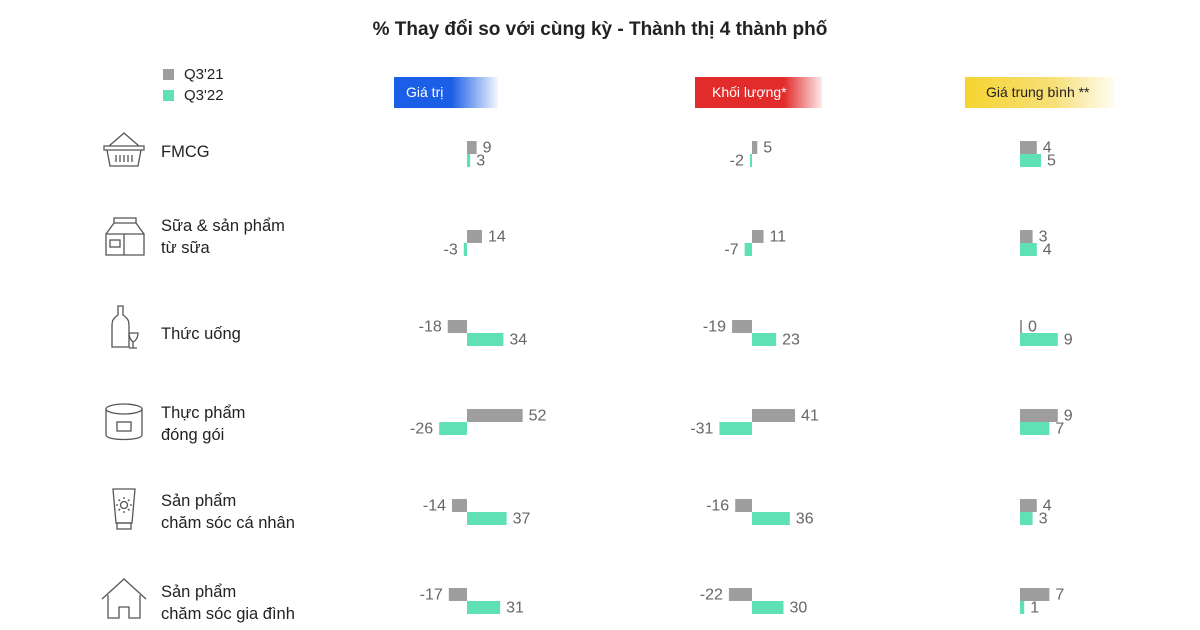 The height and width of the screenshot is (630, 1200). What do you see at coordinates (737, 161) in the screenshot?
I see `data-label-volume-q322-row-1: -2` at bounding box center [737, 161].